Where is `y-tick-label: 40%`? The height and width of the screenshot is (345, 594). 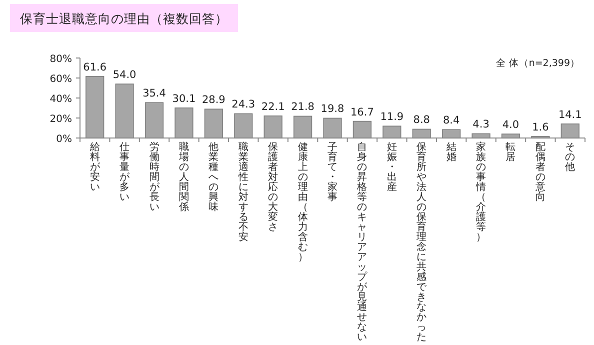 y-tick-label: 40% is located at coordinates (61, 99).